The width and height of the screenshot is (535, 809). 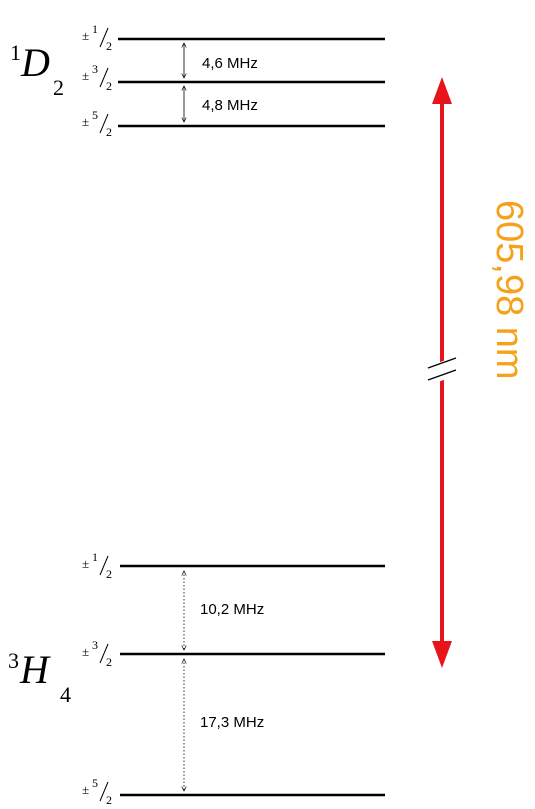 What do you see at coordinates (230, 63) in the screenshot?
I see `upper-splitting-label-1: 4,6 MHz` at bounding box center [230, 63].